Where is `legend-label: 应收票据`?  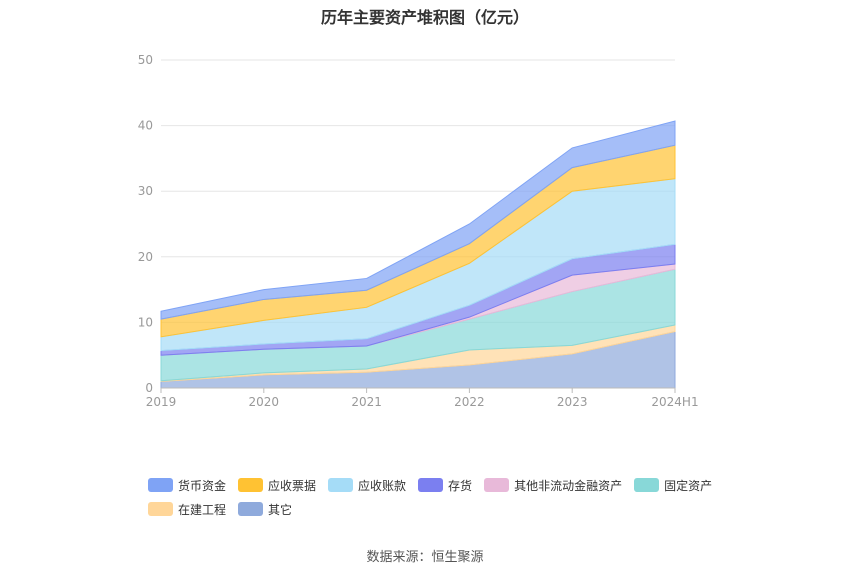
legend-label: 应收票据 is located at coordinates (292, 485).